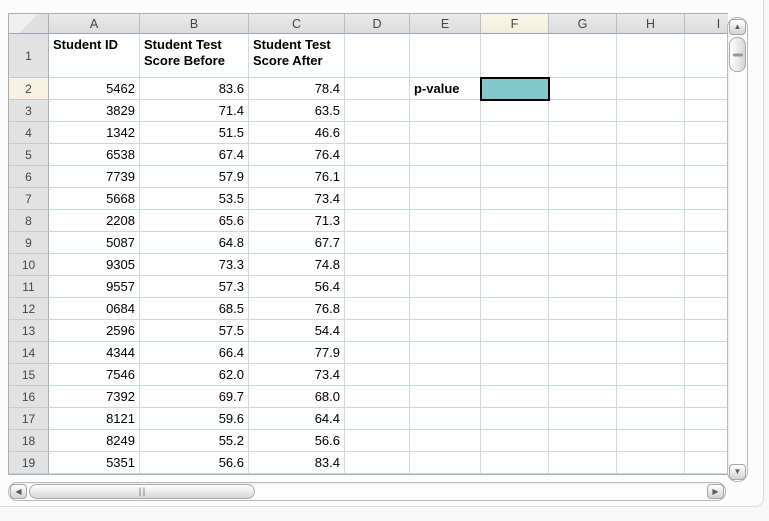 Image resolution: width=769 pixels, height=521 pixels. What do you see at coordinates (194, 287) in the screenshot?
I see `cell-B11: 57.3` at bounding box center [194, 287].